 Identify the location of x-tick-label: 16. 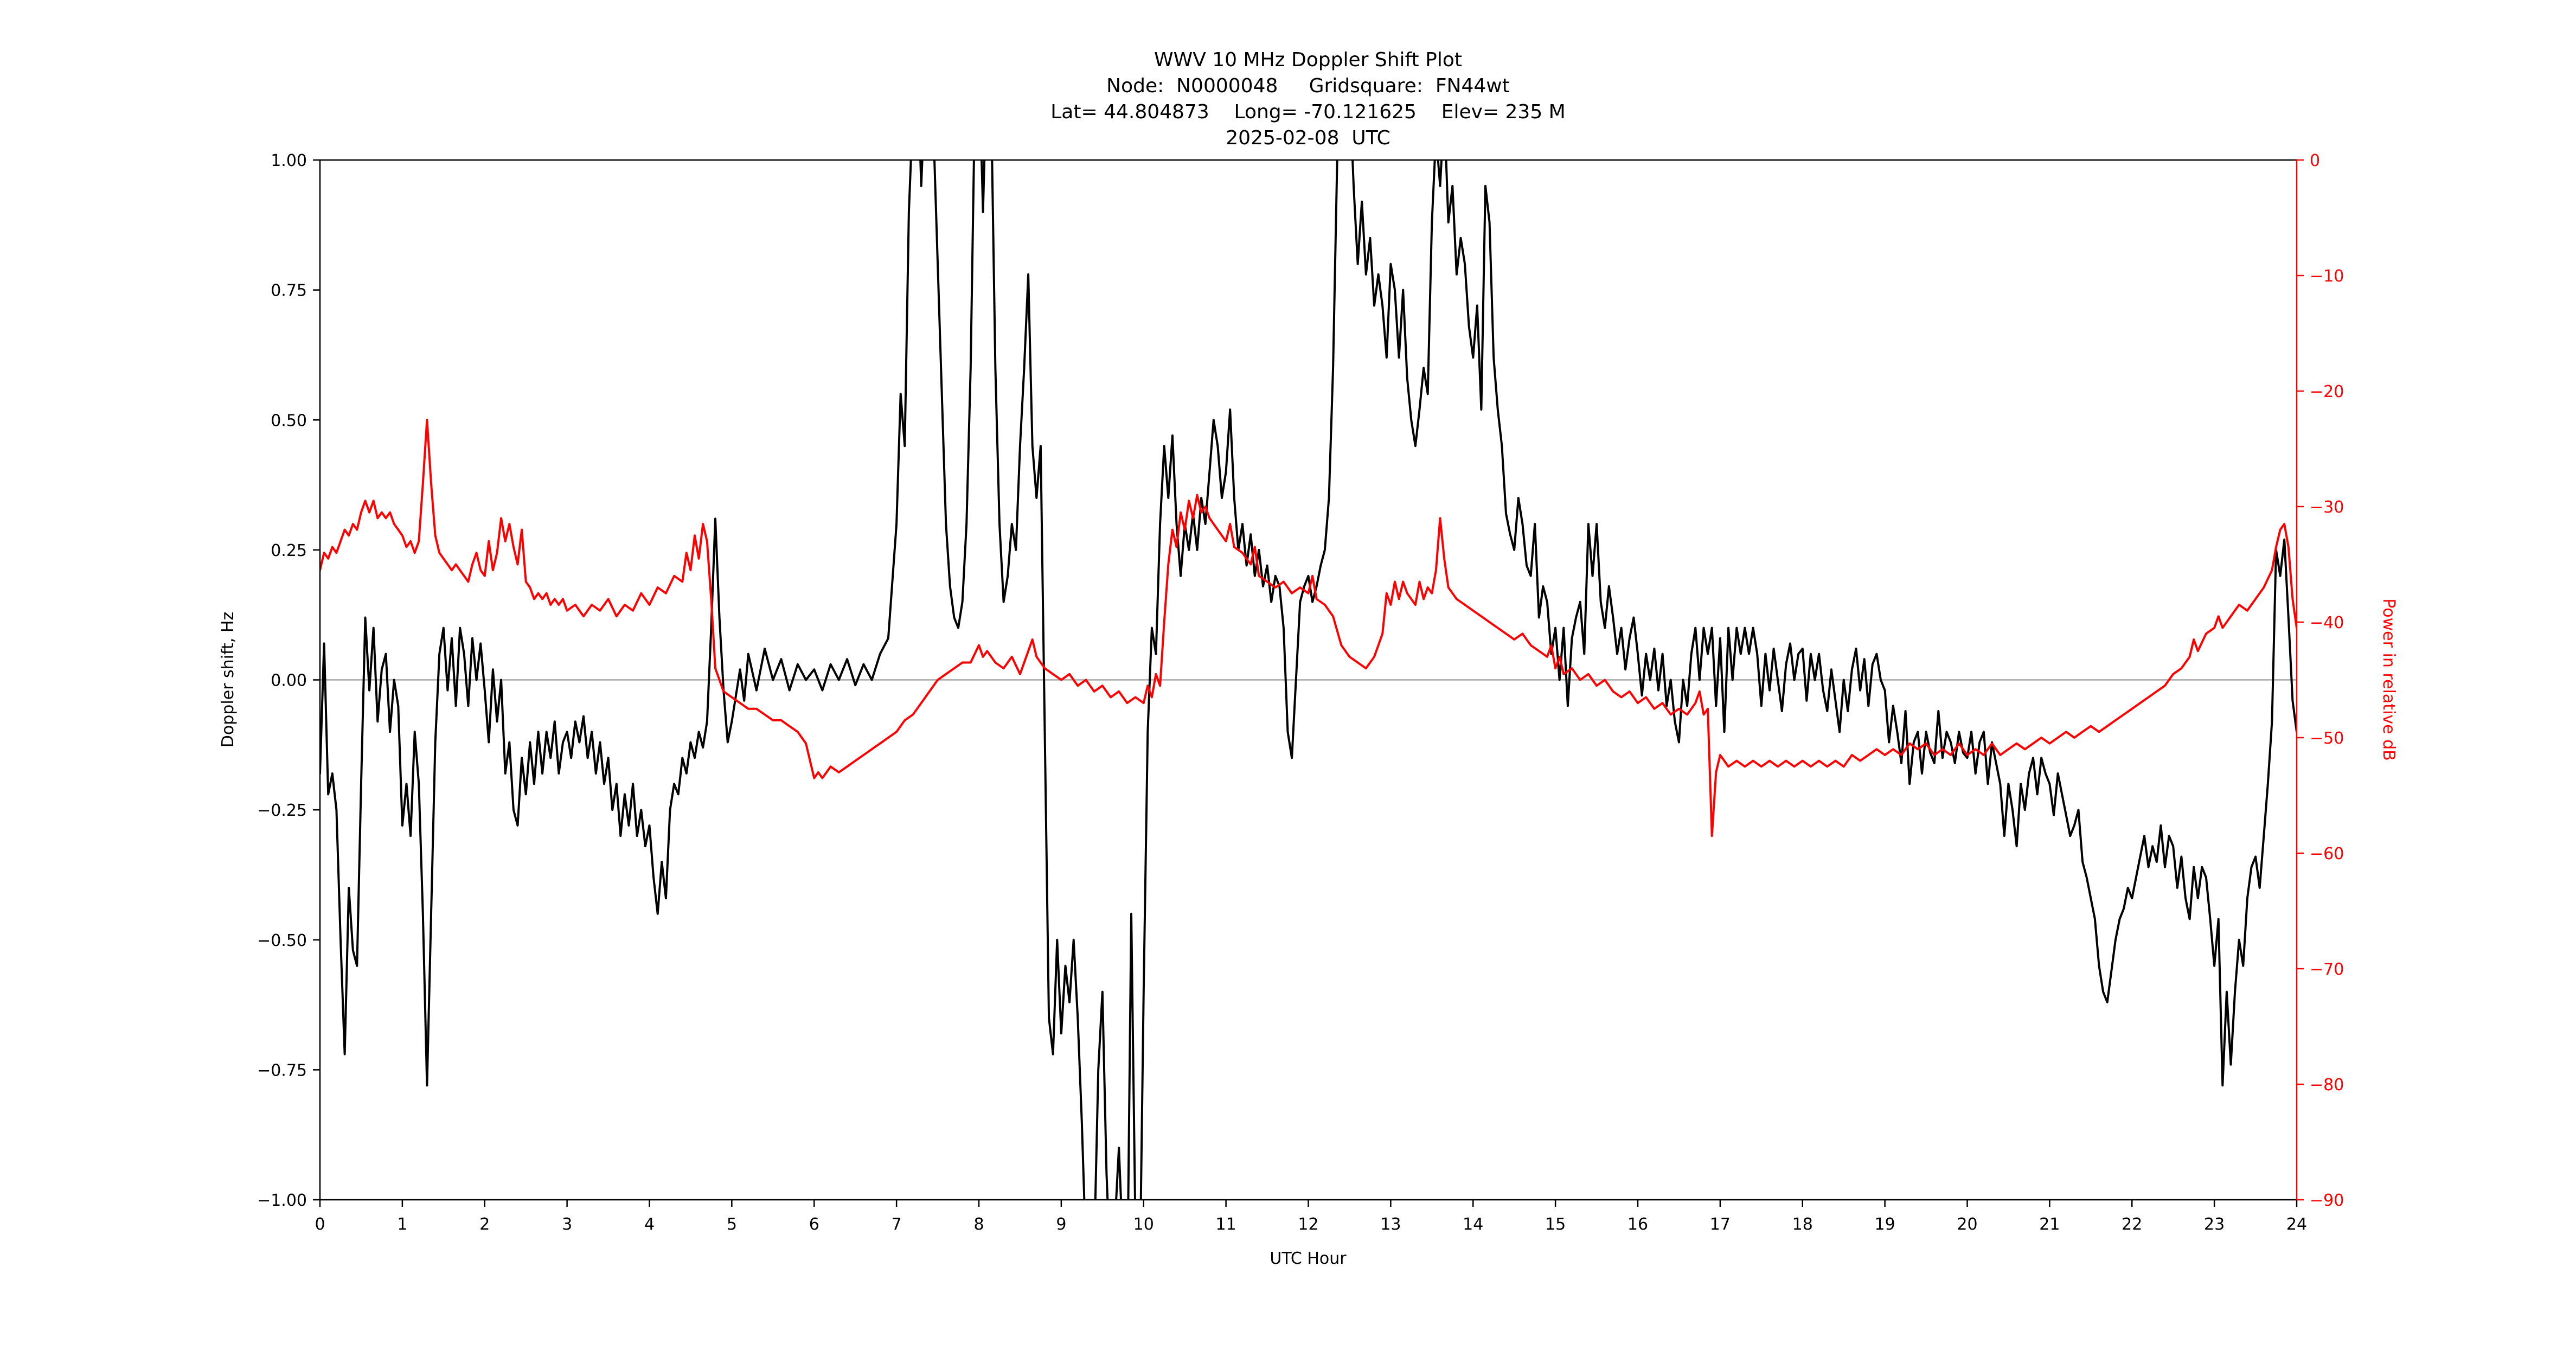
(1637, 1224).